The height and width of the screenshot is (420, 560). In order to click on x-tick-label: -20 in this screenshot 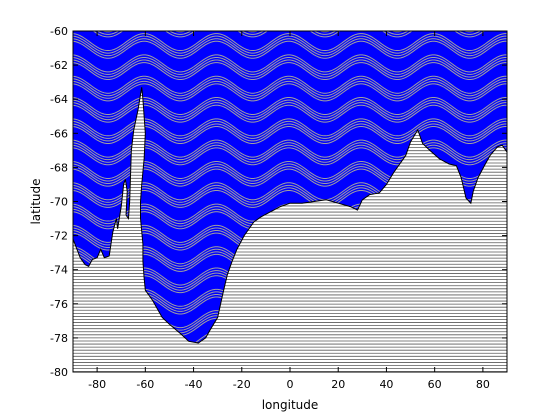, I will do `click(242, 384)`.